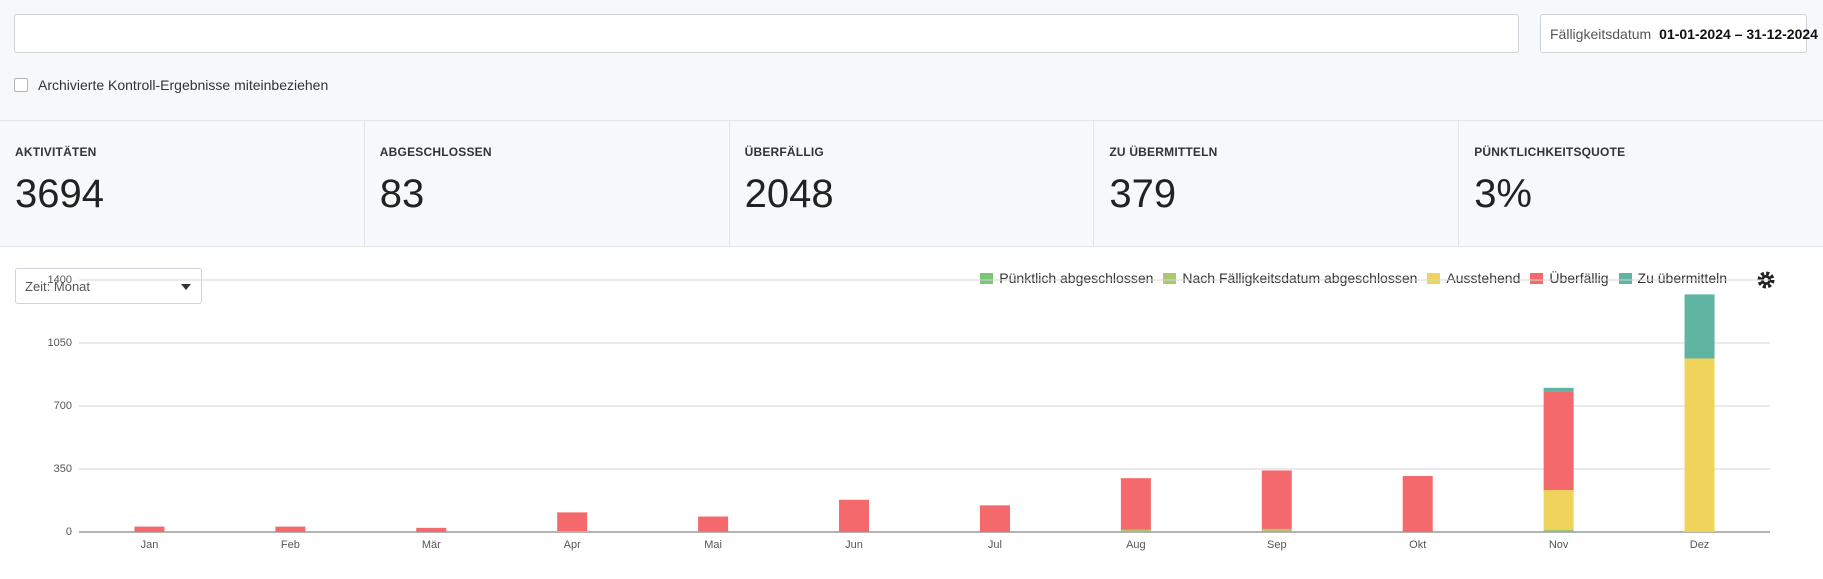  Describe the element at coordinates (21, 85) in the screenshot. I see `checkbox` at that location.